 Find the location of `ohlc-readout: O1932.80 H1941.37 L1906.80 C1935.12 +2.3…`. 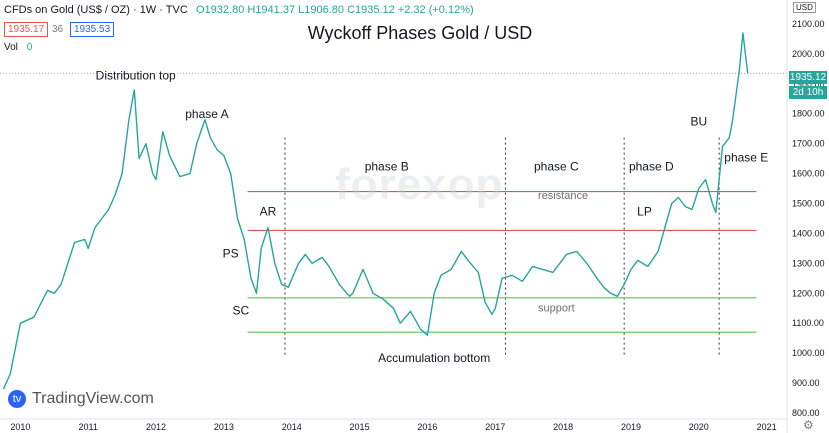

ohlc-readout: O1932.80 H1941.37 L1906.80 C1935.12 +2.3… is located at coordinates (335, 10).